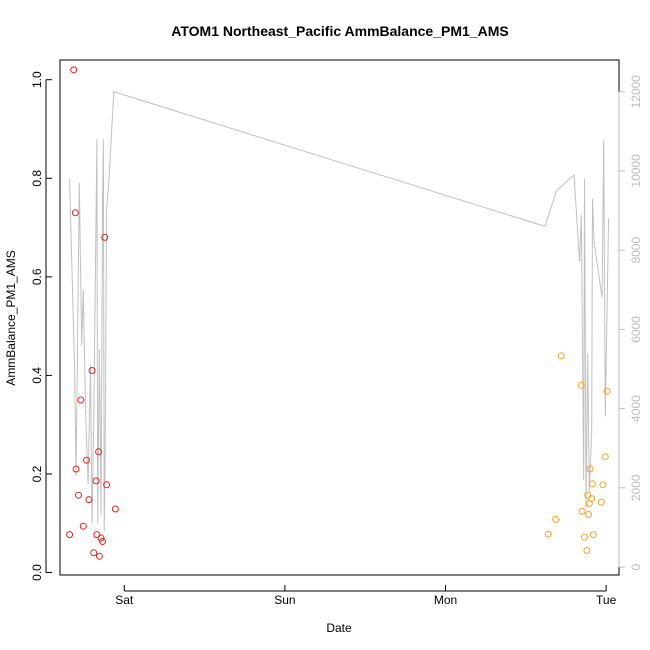  Describe the element at coordinates (124, 600) in the screenshot. I see `x-tick-label: Sat` at that location.